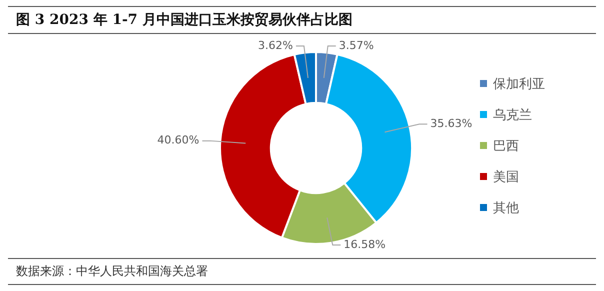  What do you see at coordinates (356, 45) in the screenshot?
I see `data-label: 3.57%` at bounding box center [356, 45].